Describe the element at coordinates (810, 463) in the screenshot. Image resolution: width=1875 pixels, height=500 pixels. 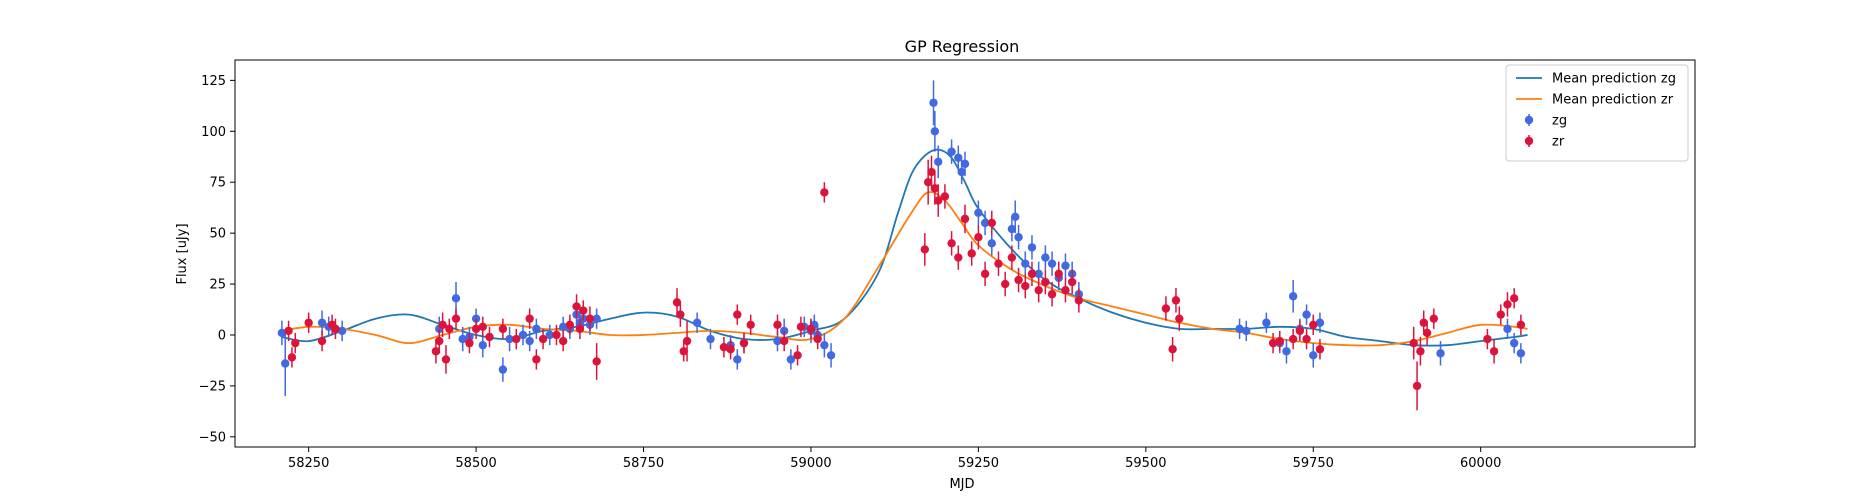
I see `x-tick-label: 59000` at that location.